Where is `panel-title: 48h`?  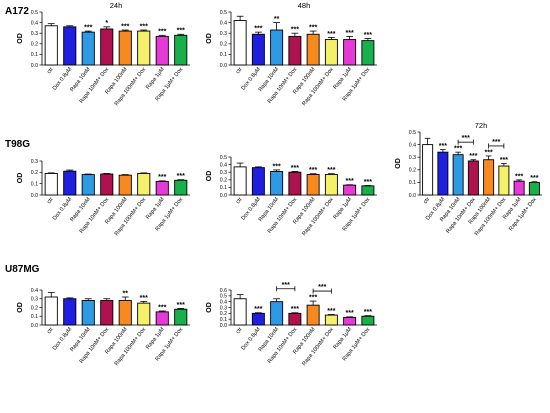 panel-title: 48h is located at coordinates (304, 5).